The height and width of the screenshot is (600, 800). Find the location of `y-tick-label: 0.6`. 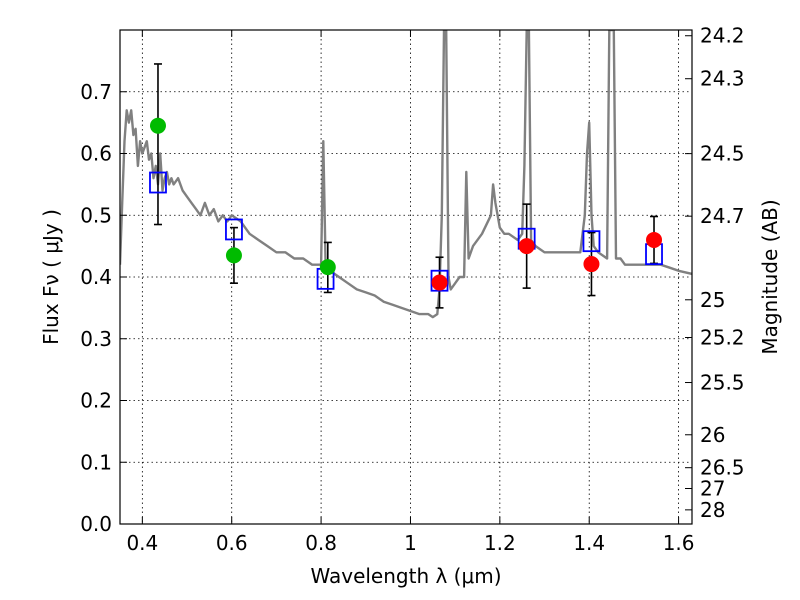

y-tick-label: 0.6 is located at coordinates (96, 154).